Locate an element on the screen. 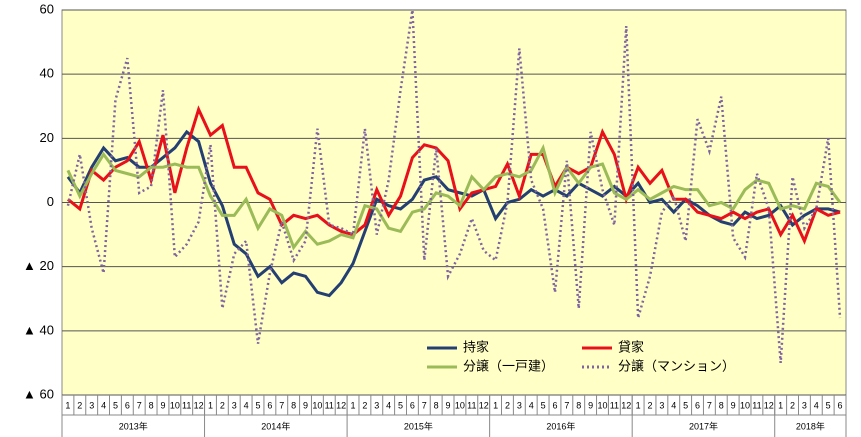  legend-label: 分譲（一戸建） is located at coordinates (508, 365).